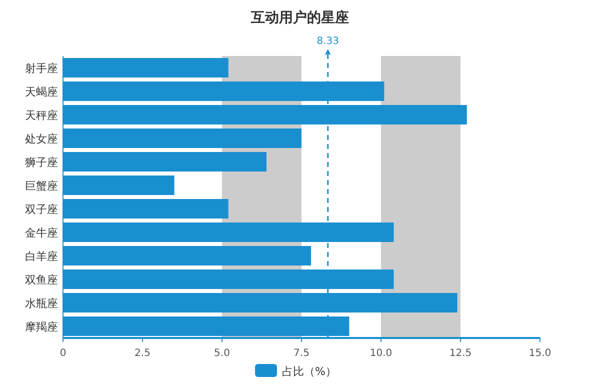 The width and height of the screenshot is (600, 390). I want to click on x-tick-label: 12.5, so click(460, 353).